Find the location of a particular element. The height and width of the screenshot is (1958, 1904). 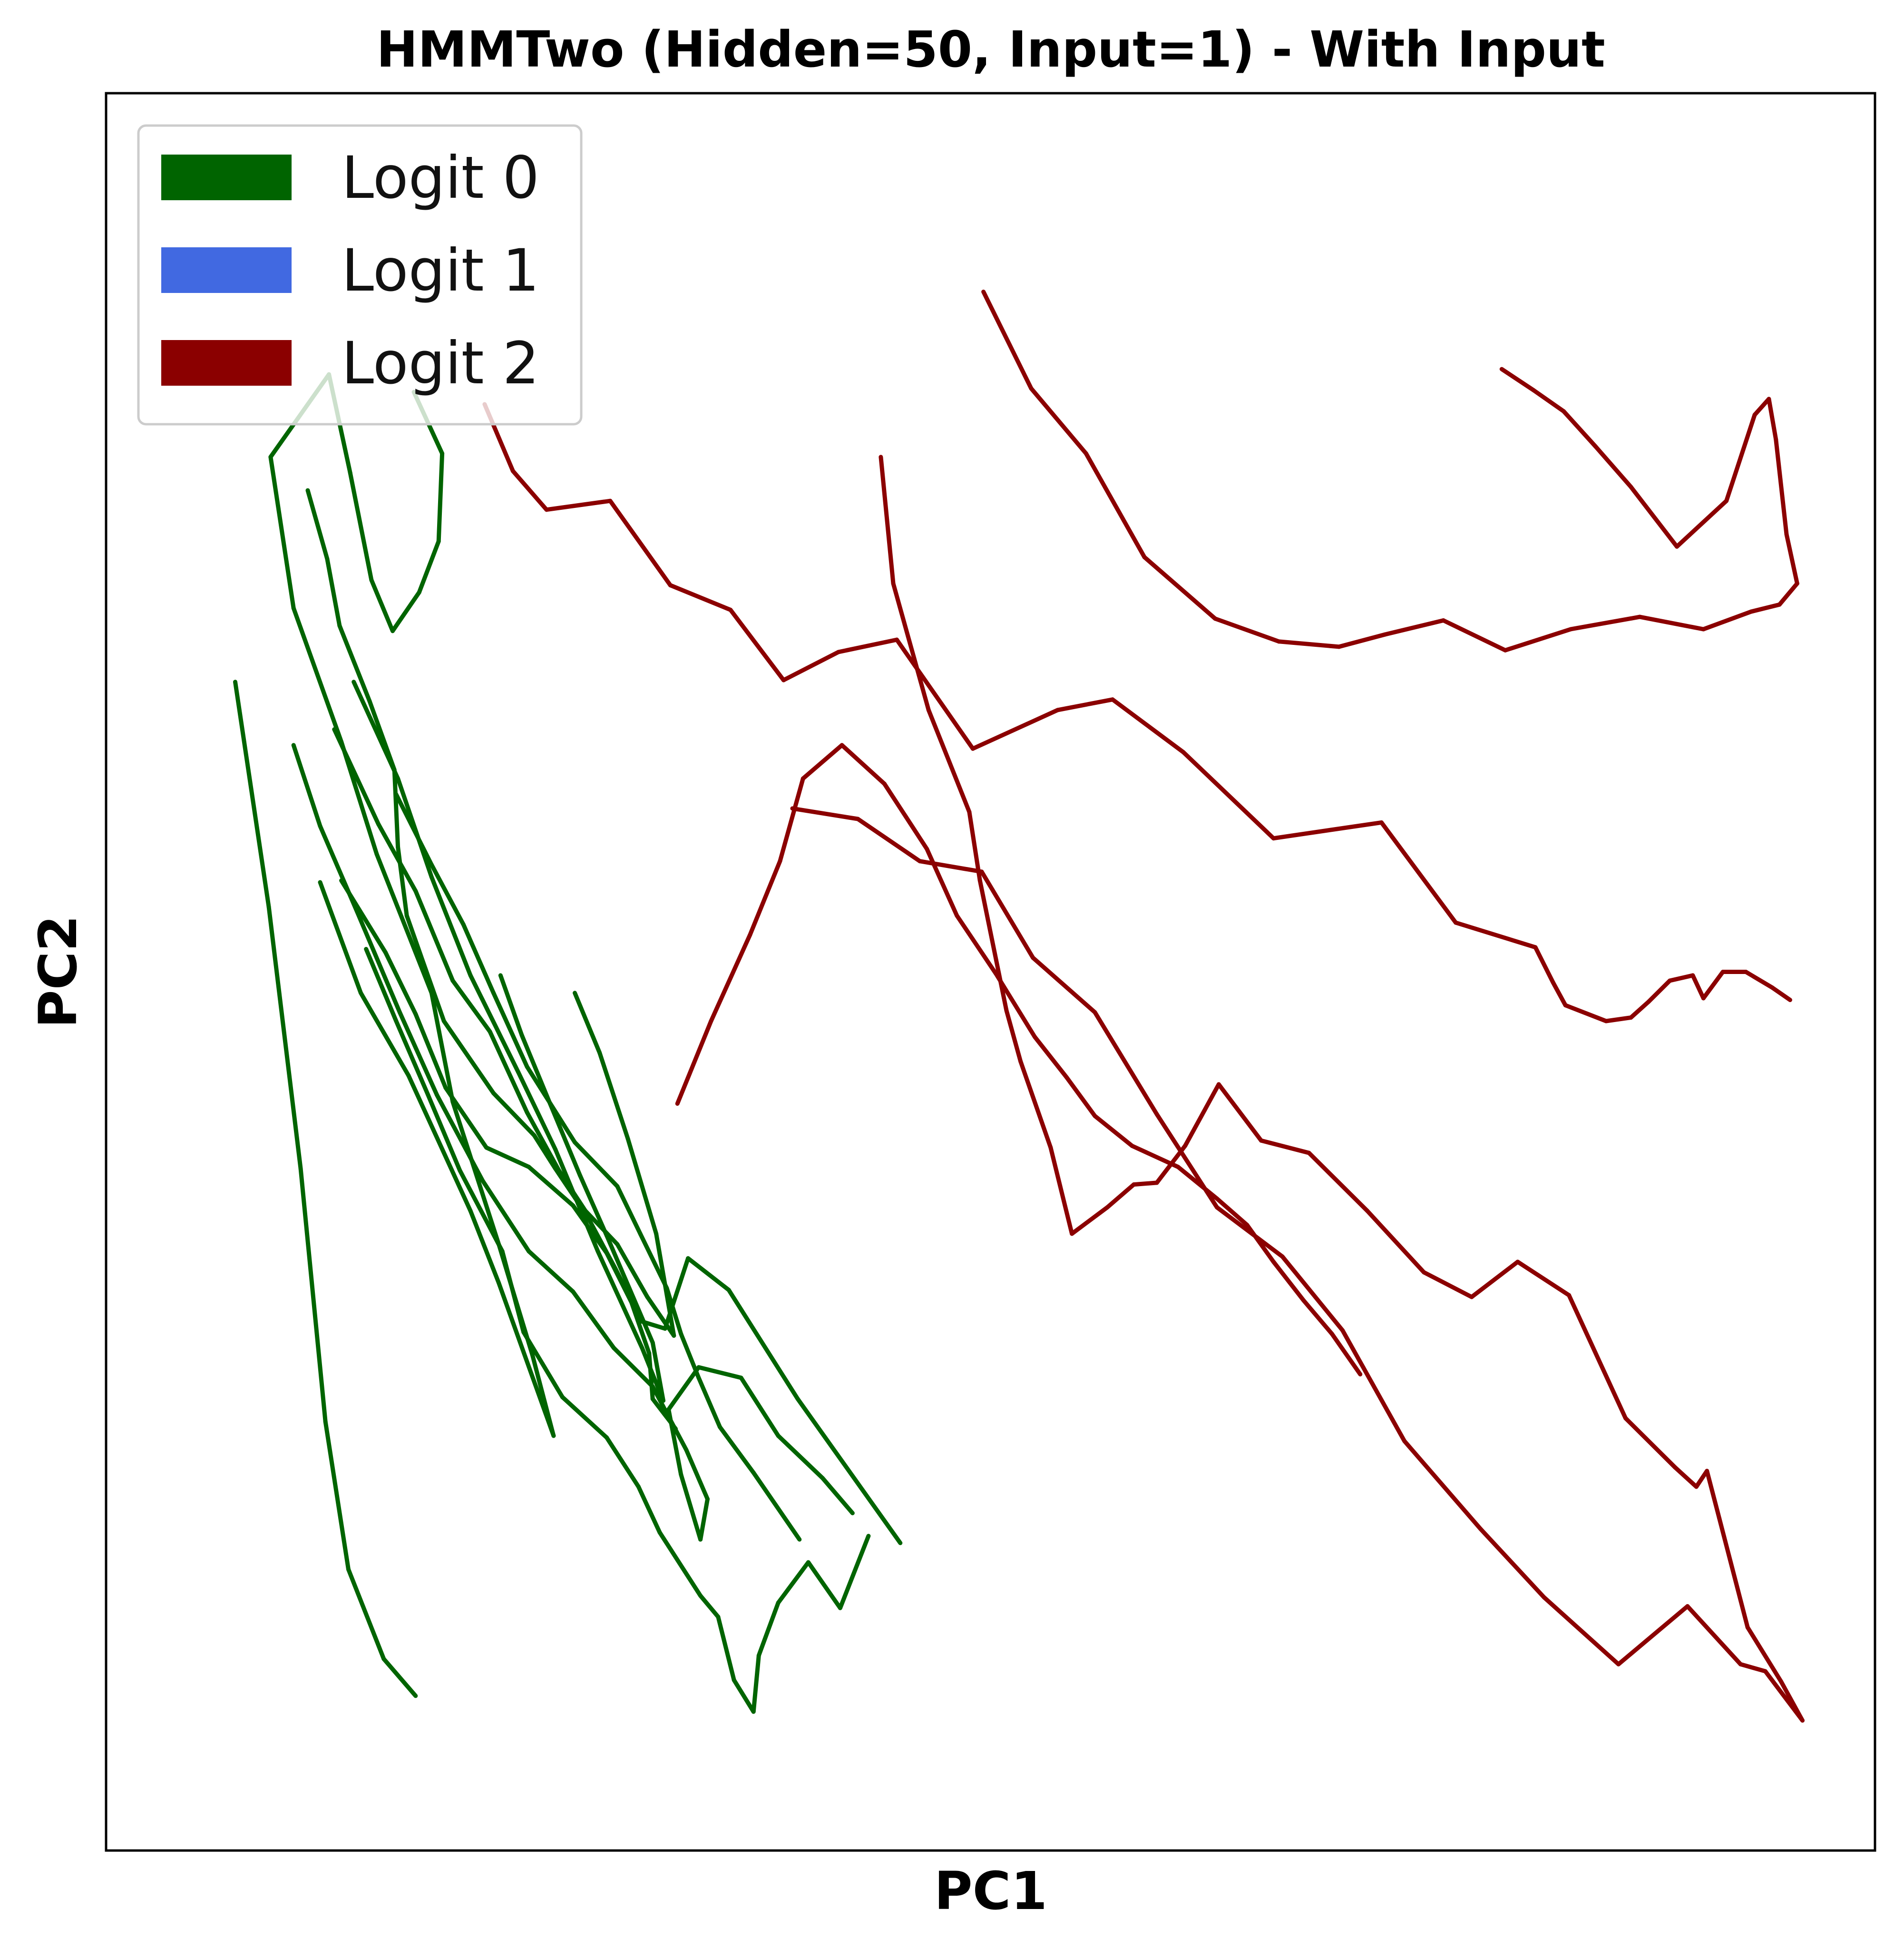

legend-label-logit-2: Logit 2 is located at coordinates (440, 363).